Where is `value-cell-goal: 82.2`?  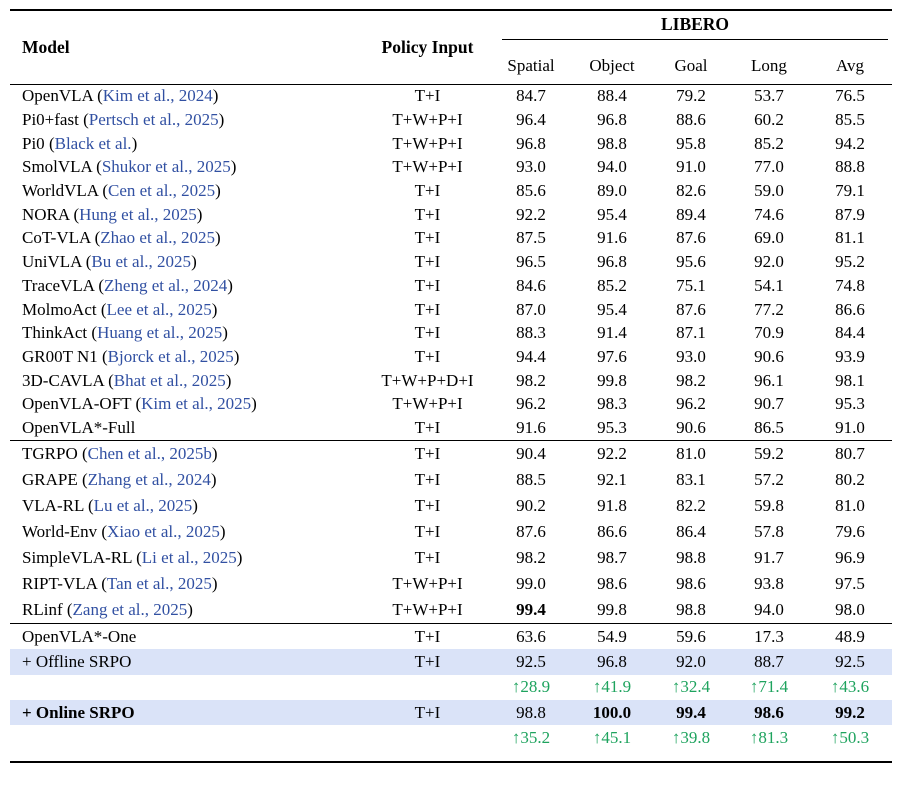 value-cell-goal: 82.2 is located at coordinates (691, 505).